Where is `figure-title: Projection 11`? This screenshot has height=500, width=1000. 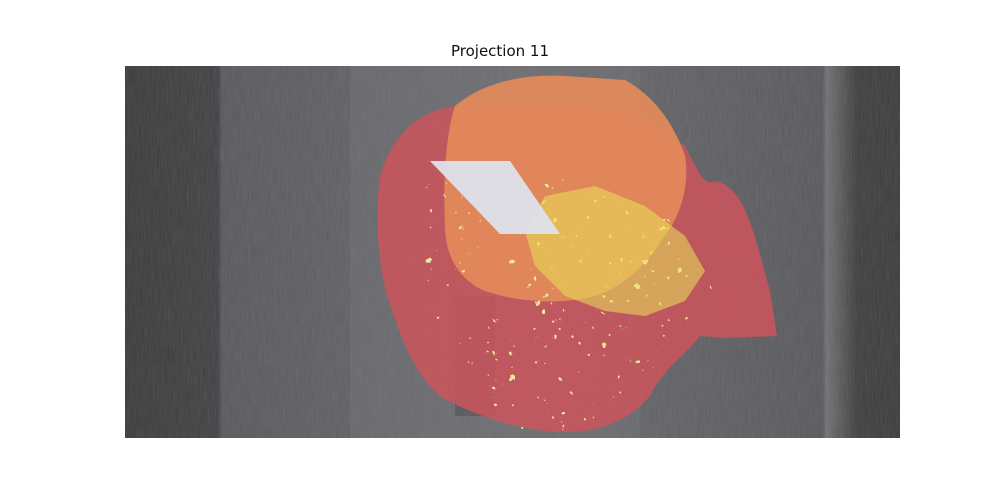
figure-title: Projection 11 is located at coordinates (500, 51).